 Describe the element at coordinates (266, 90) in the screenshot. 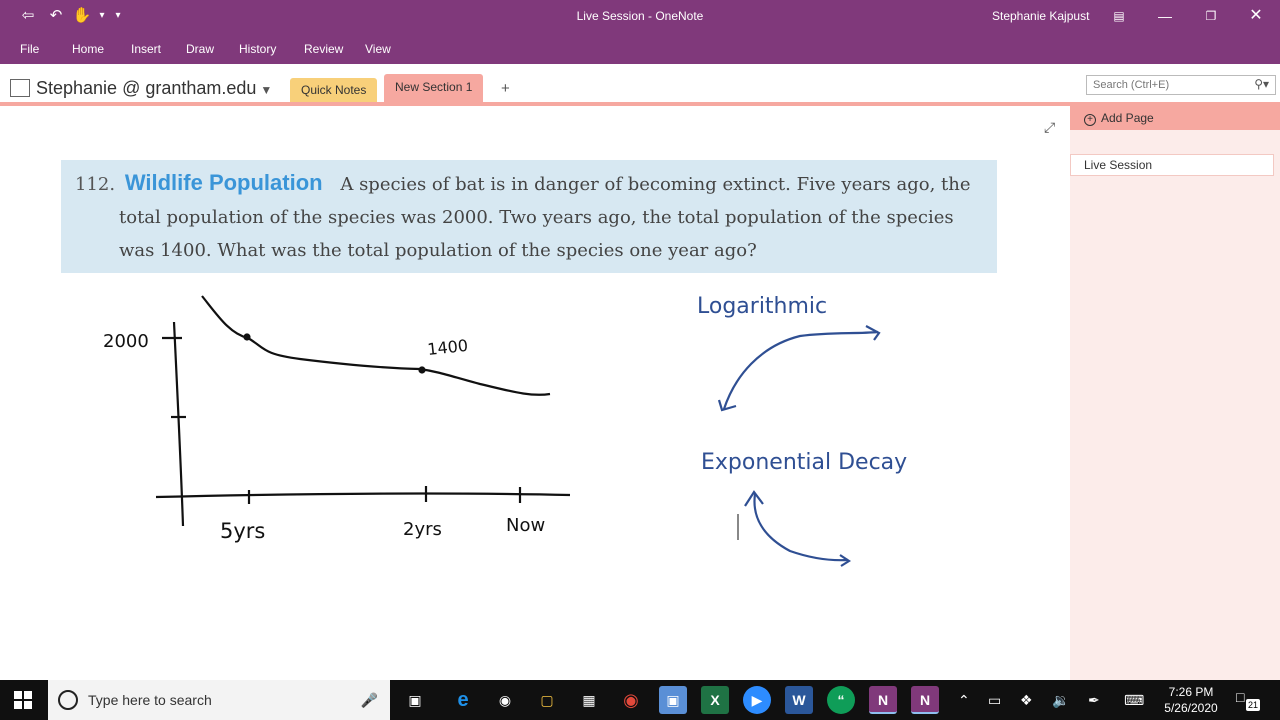

I see `chevron-down-icon: ▼` at that location.